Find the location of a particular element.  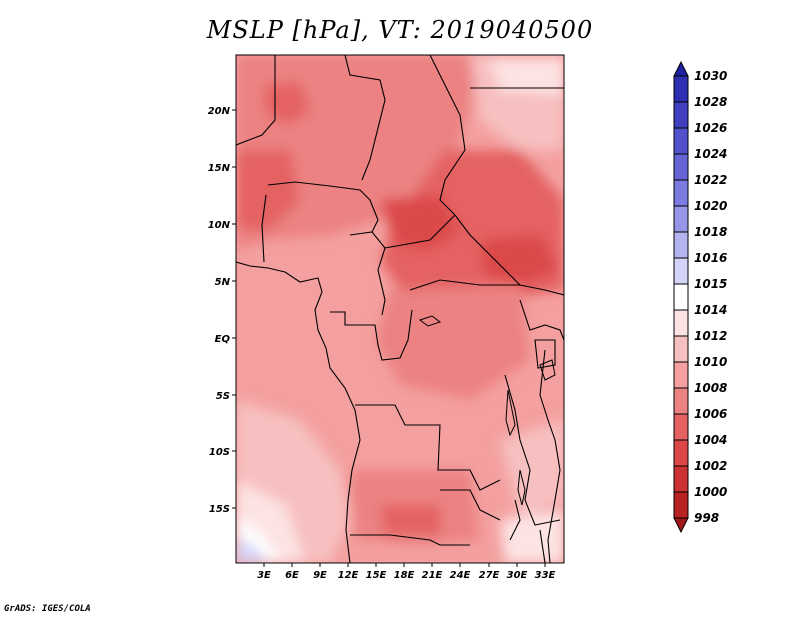

lakes is located at coordinates (487, 410).